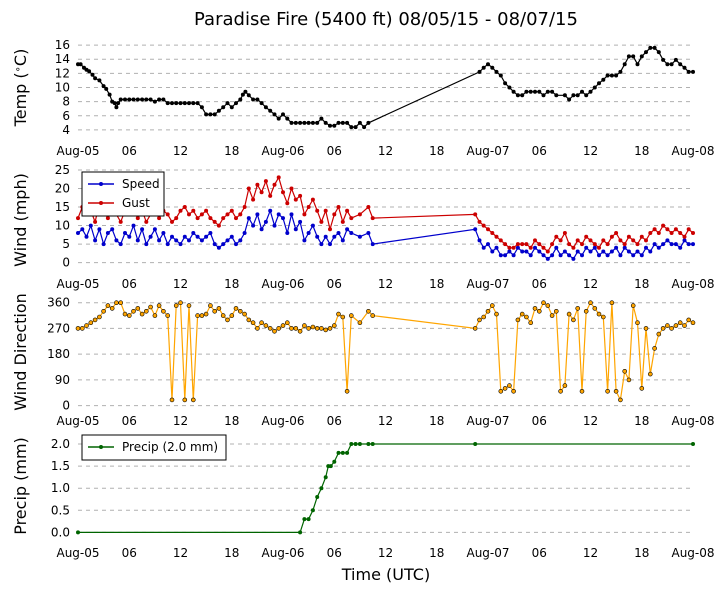 Image resolution: width=727 pixels, height=593 pixels. Describe the element at coordinates (641, 284) in the screenshot. I see `x-tick-label: 18` at that location.